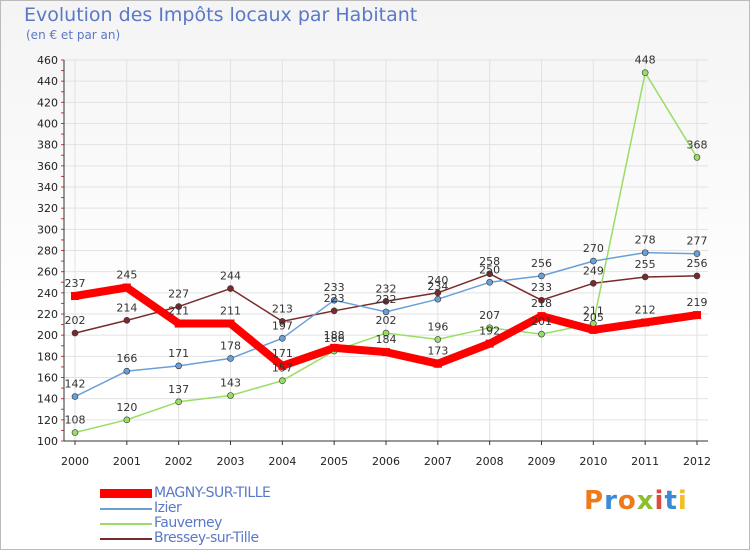  I want to click on logo-letter: o, so click(627, 501).